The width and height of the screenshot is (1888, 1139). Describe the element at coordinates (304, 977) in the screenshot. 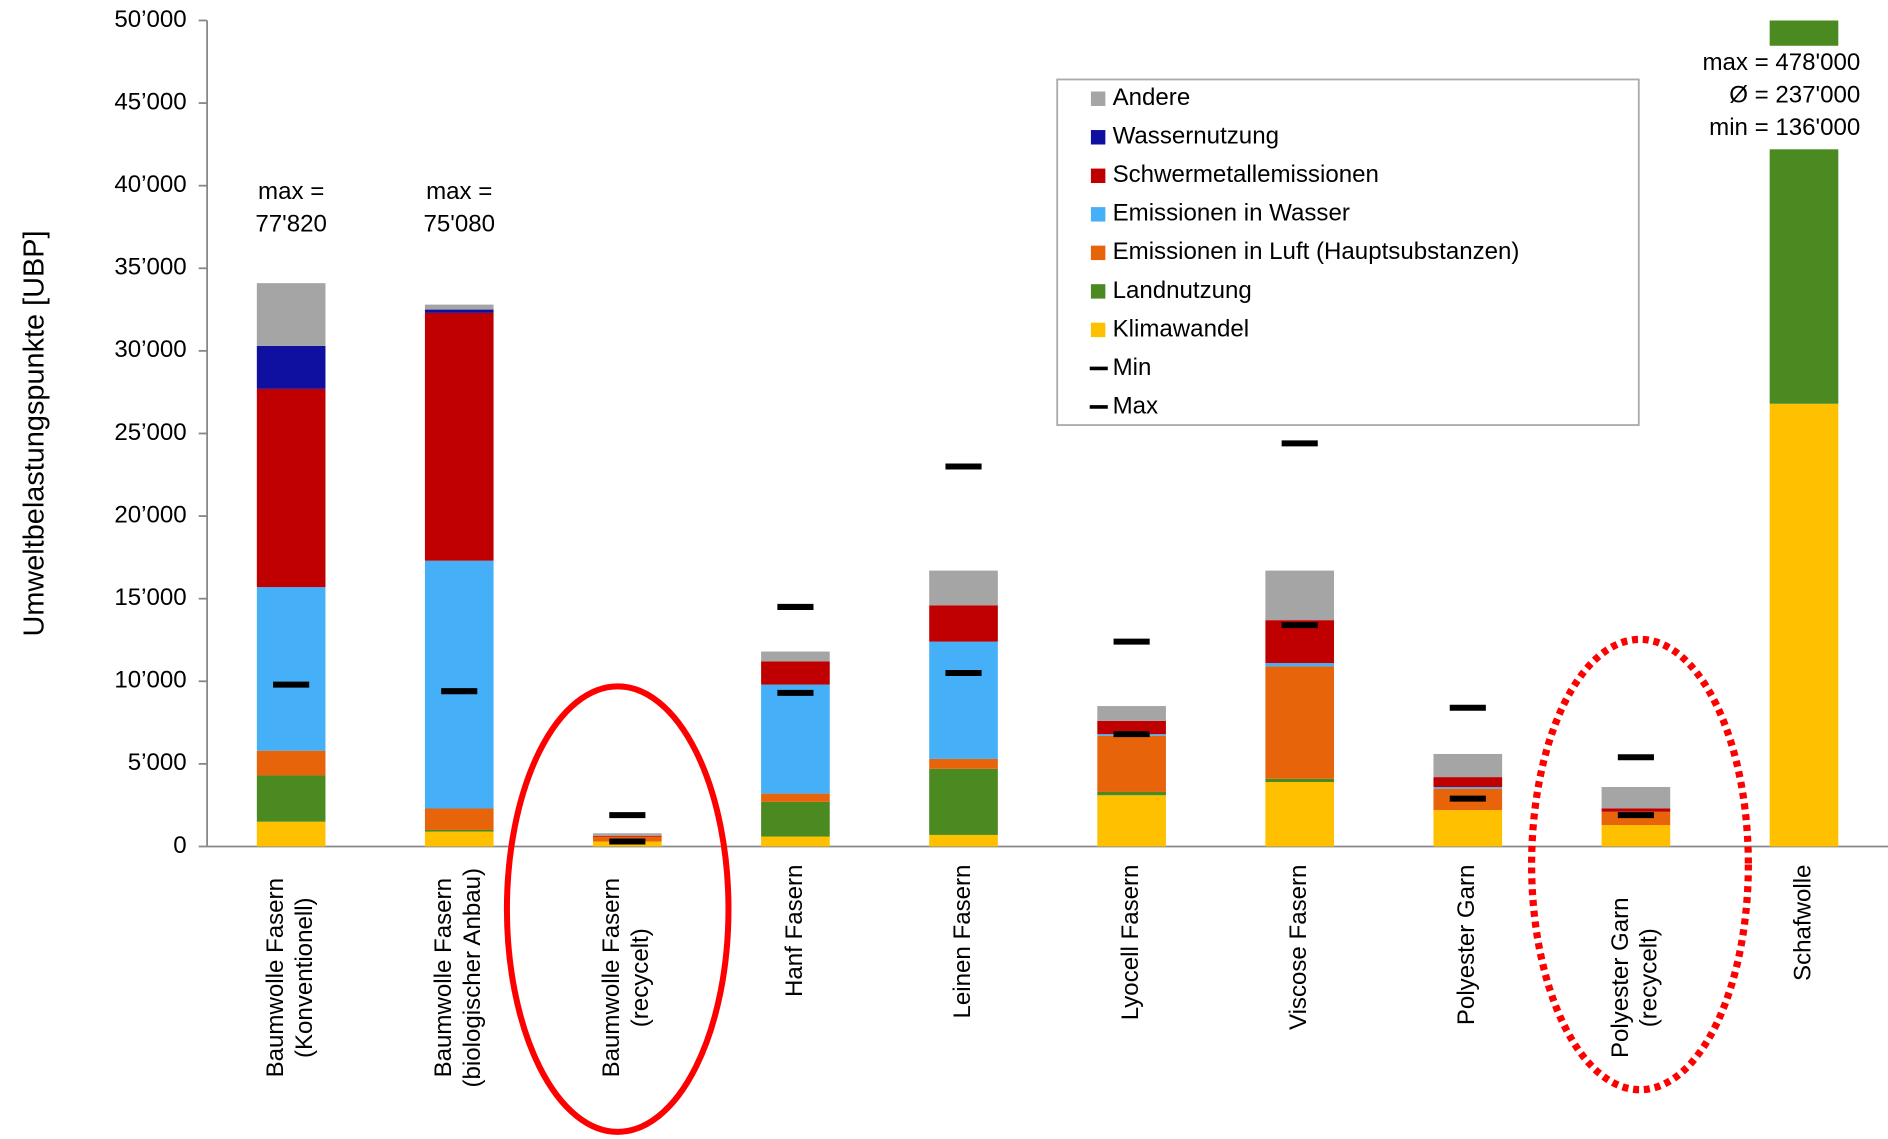

I see `x-tick-label: (Konventionell)` at that location.